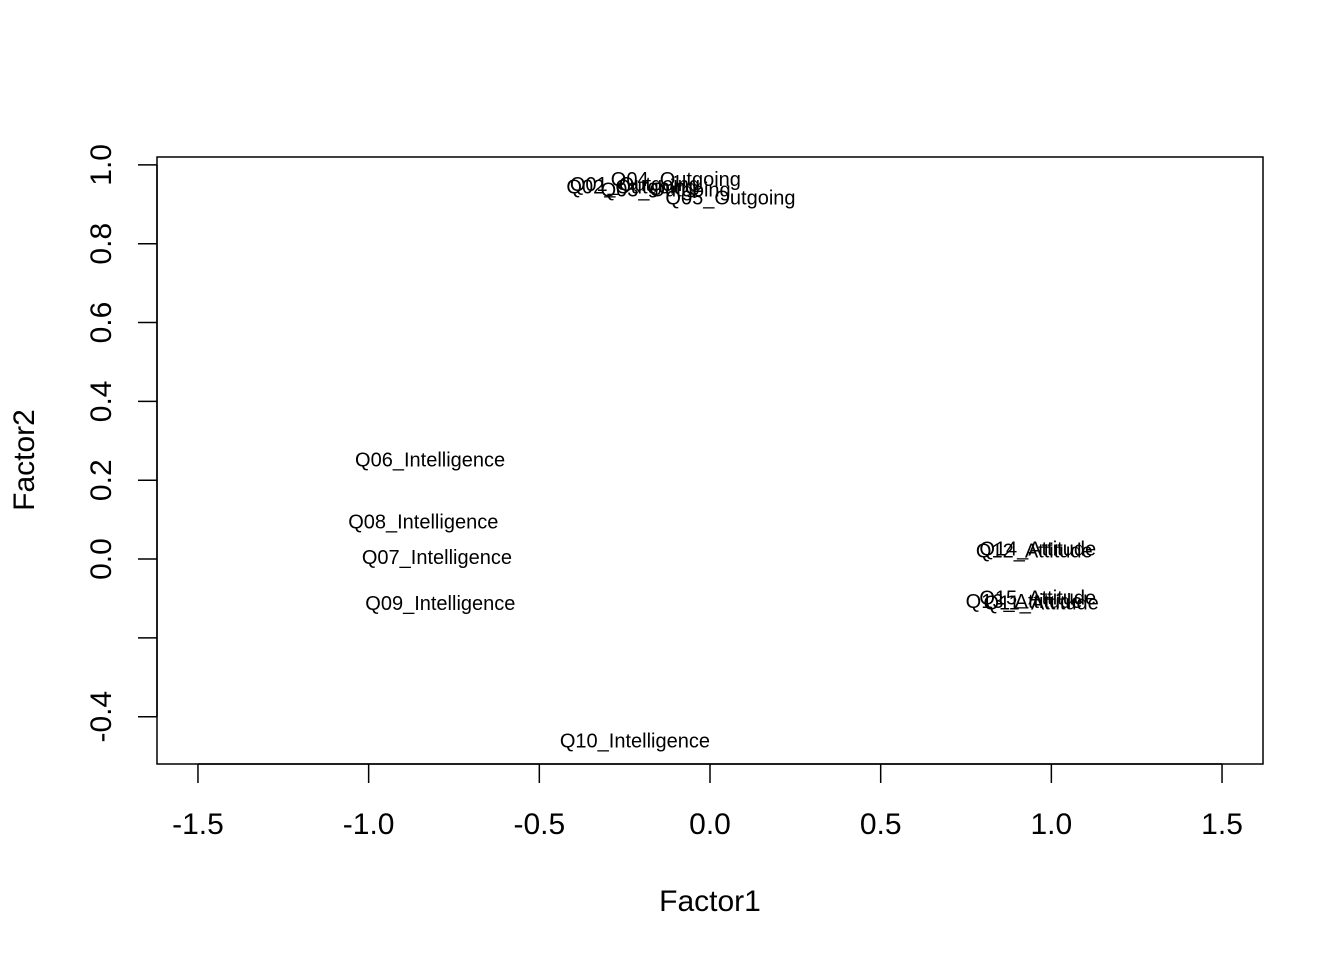 This screenshot has width=1344, height=960. What do you see at coordinates (369, 824) in the screenshot?
I see `x-tick-label: -1.0` at bounding box center [369, 824].